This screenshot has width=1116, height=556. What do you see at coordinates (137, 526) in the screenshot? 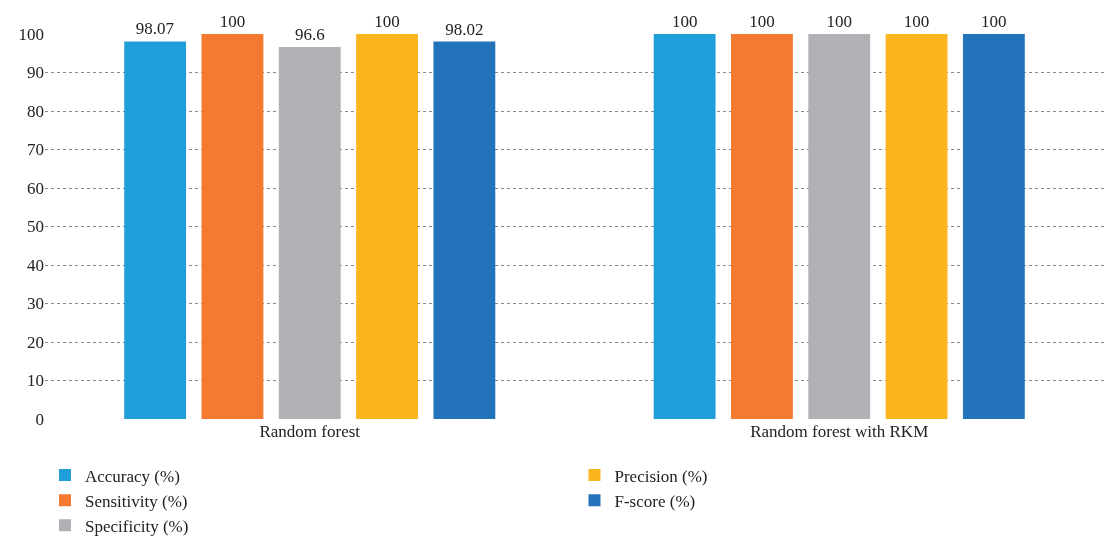
I see `legend-label: Specificity (%)` at bounding box center [137, 526].